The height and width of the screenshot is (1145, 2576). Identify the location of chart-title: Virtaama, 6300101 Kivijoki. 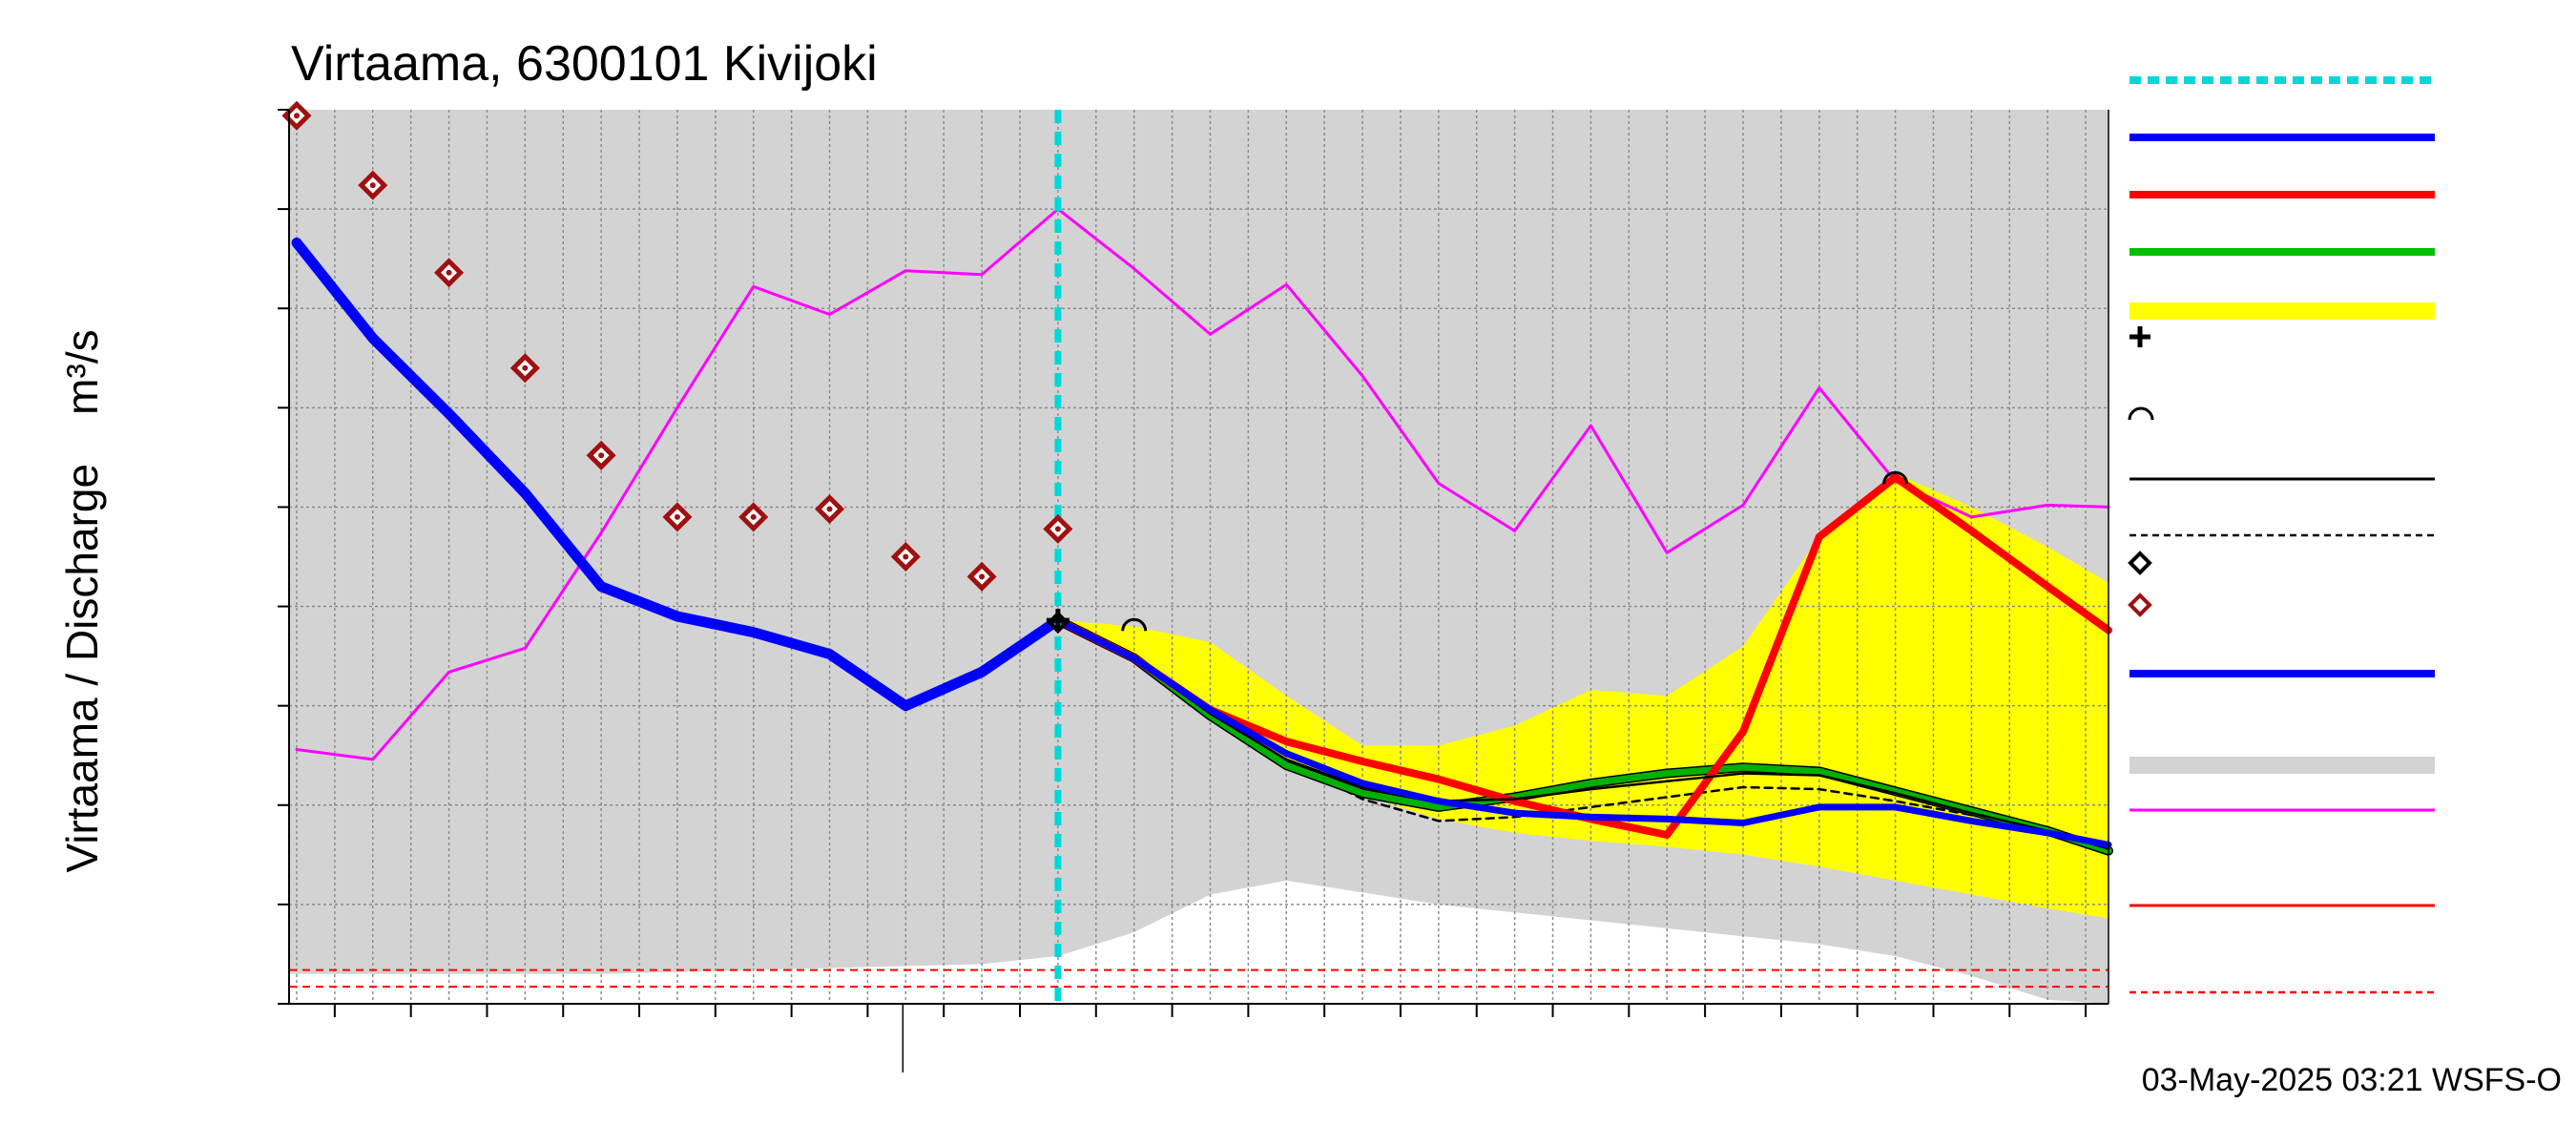
(584, 64).